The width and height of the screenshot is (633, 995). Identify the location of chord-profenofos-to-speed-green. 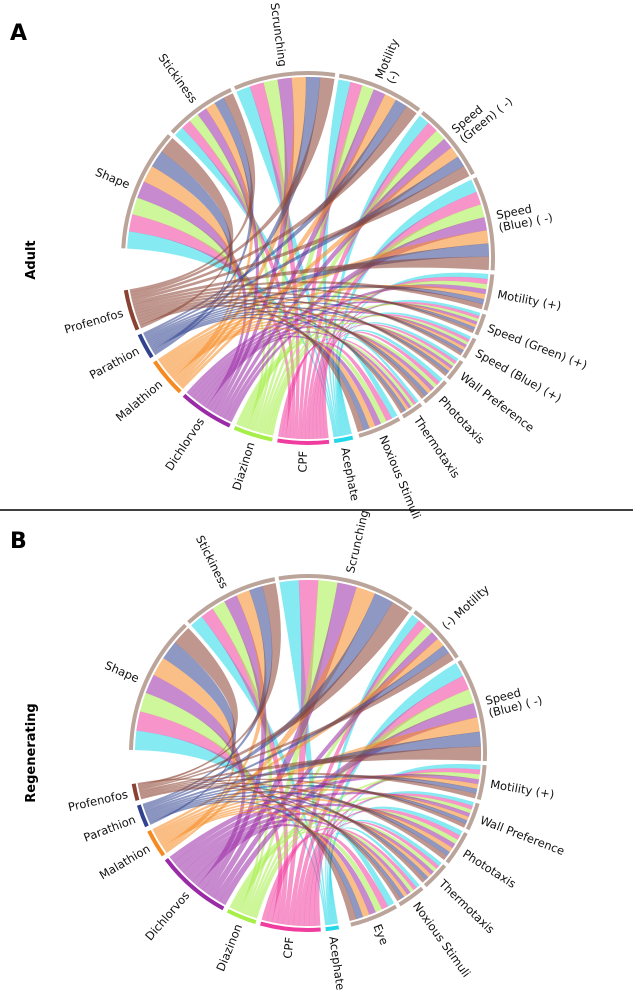
(304, 310).